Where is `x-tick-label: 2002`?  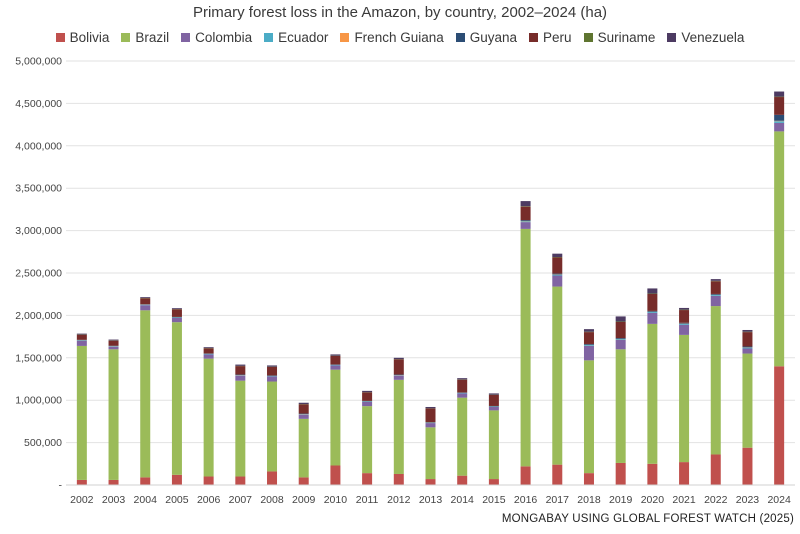 x-tick-label: 2002 is located at coordinates (82, 500).